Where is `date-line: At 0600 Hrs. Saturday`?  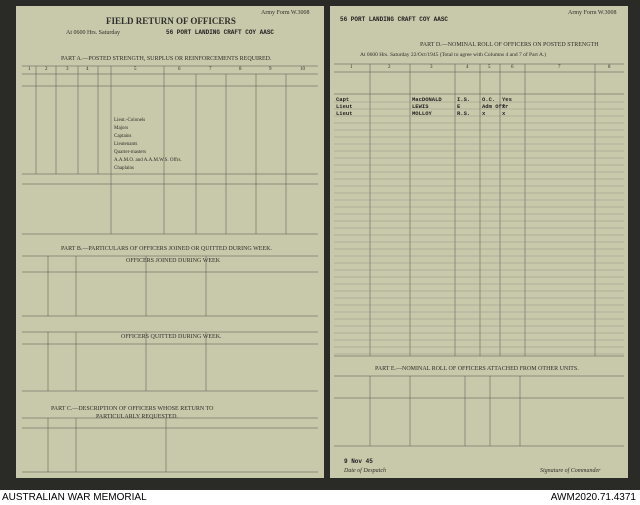
date-line: At 0600 Hrs. Saturday is located at coordinates (93, 33).